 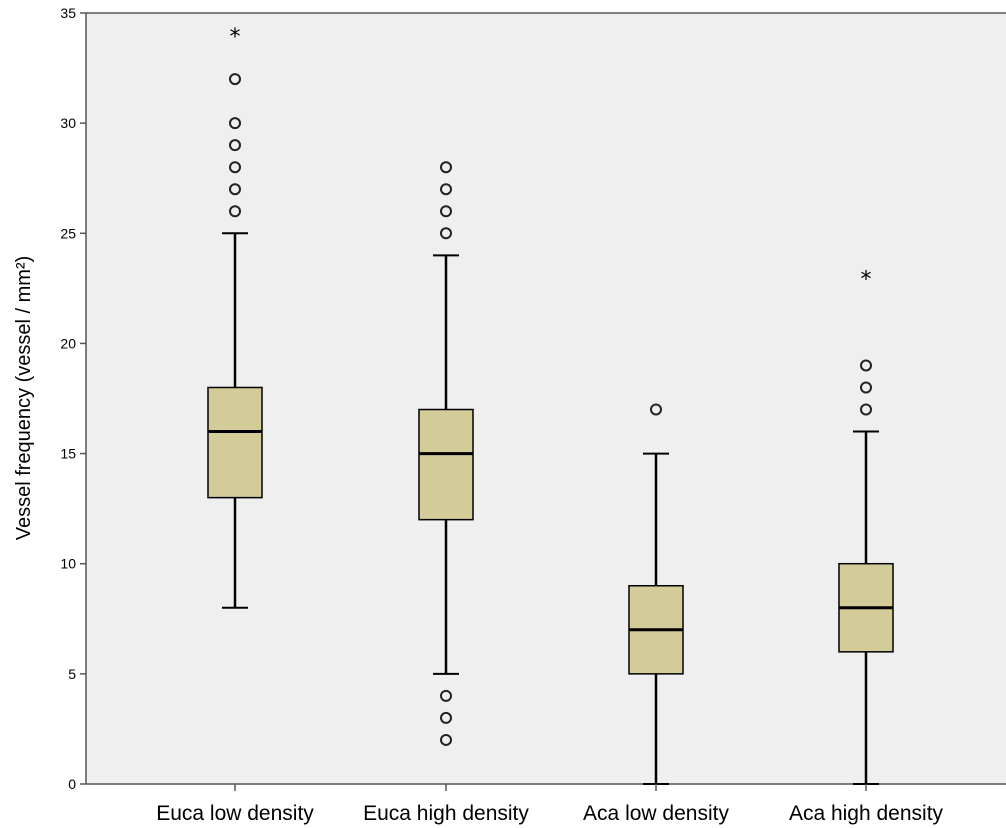 What do you see at coordinates (77, 674) in the screenshot?
I see `y-tick: 5` at bounding box center [77, 674].